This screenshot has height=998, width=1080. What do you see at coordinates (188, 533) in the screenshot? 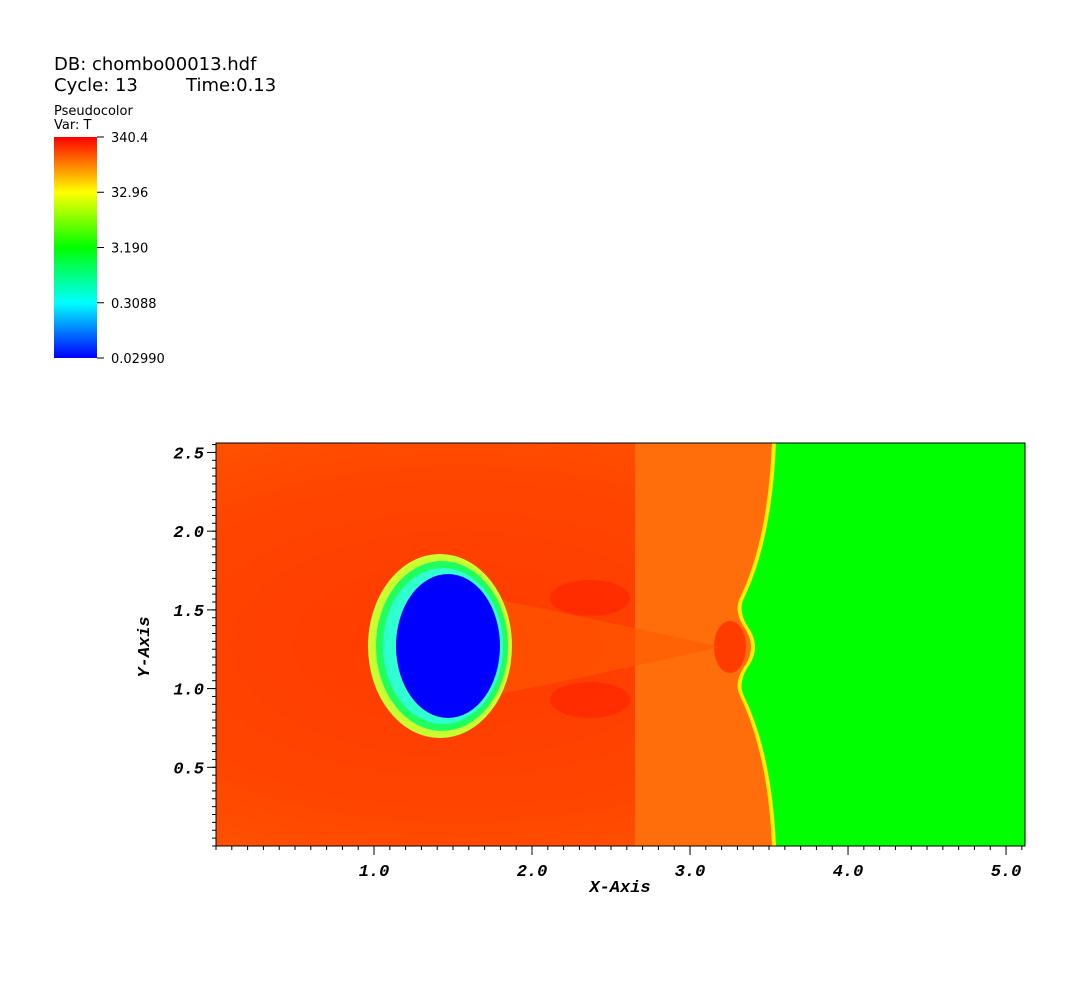
I see `y-tick-label: 2.0` at bounding box center [188, 533].